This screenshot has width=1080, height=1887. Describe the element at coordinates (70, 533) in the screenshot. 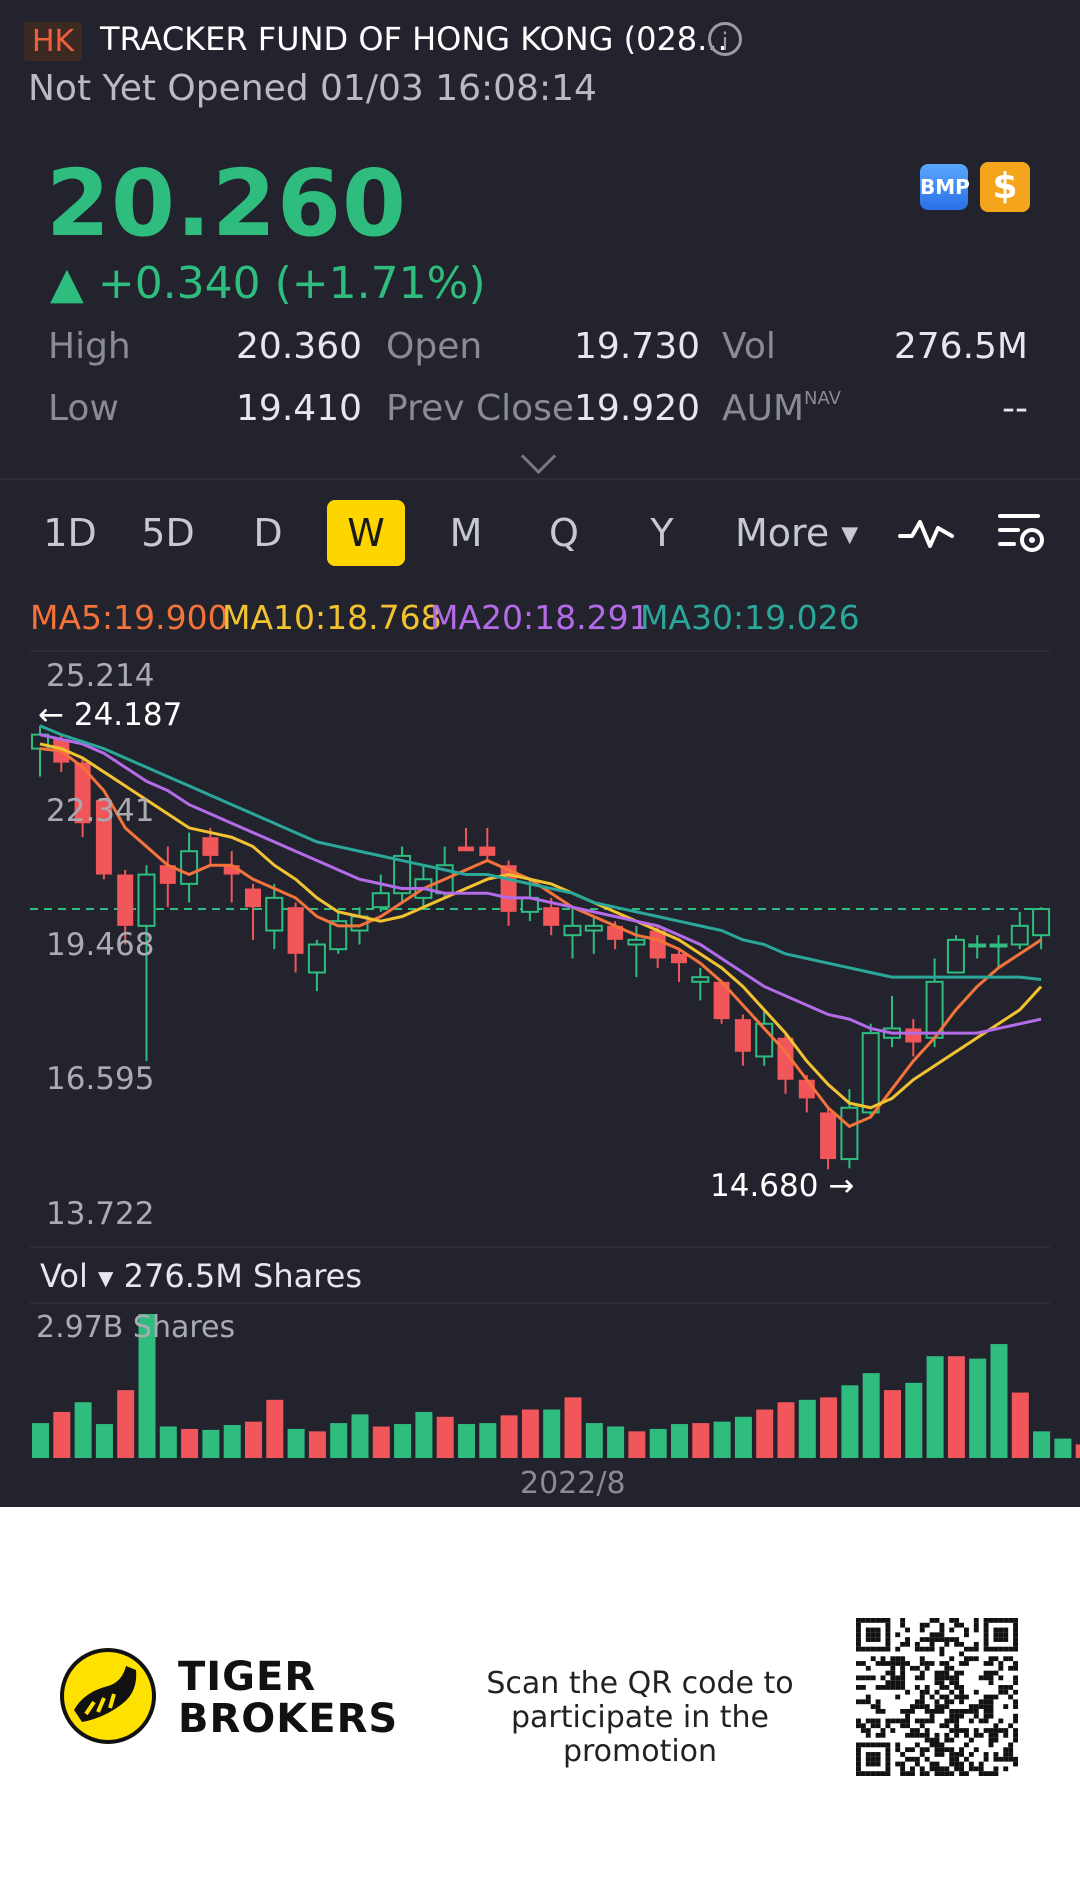

I see `tab-1d: 1D` at that location.